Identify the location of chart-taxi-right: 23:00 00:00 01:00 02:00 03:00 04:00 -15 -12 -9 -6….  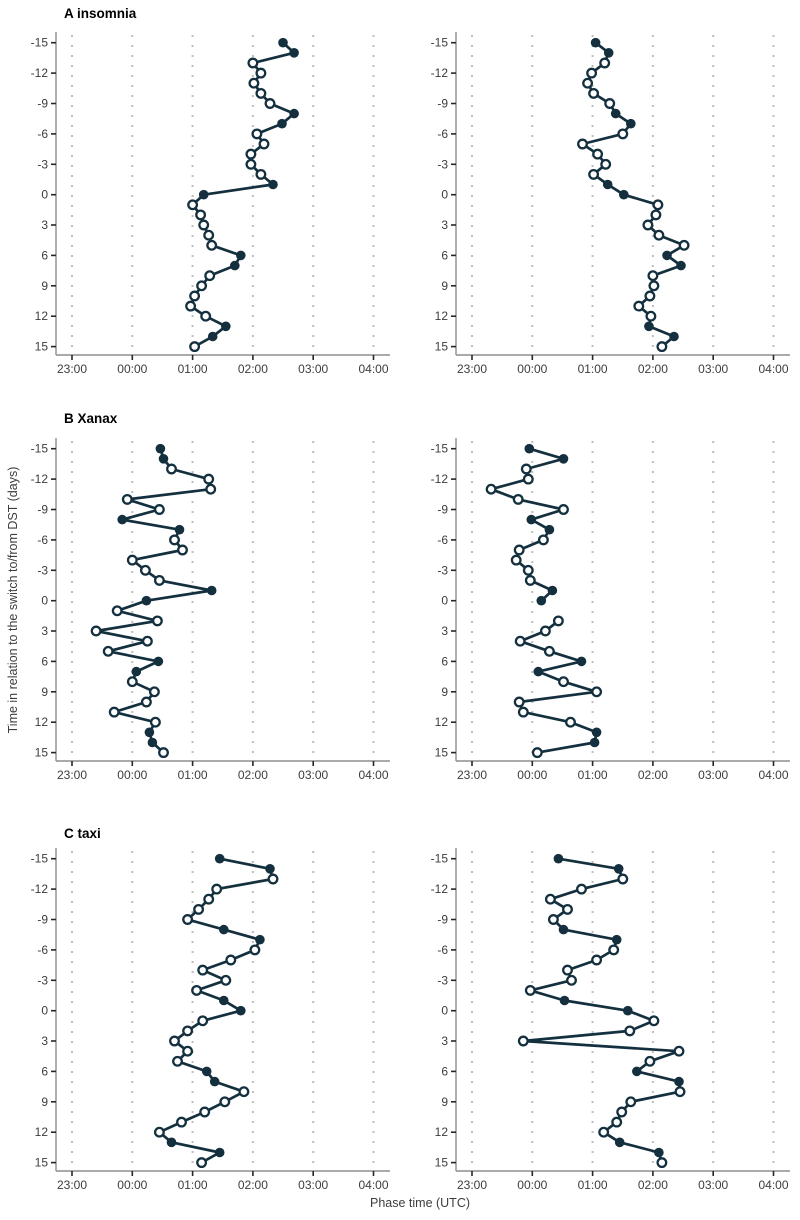
(610, 1020).